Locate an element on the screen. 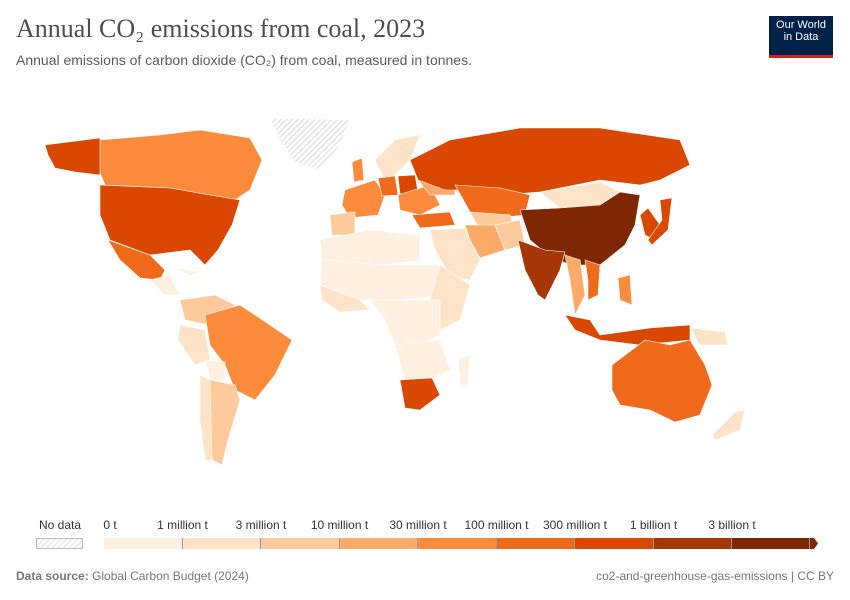  data-source-link: Global Carbon Budget (2024) is located at coordinates (170, 576).